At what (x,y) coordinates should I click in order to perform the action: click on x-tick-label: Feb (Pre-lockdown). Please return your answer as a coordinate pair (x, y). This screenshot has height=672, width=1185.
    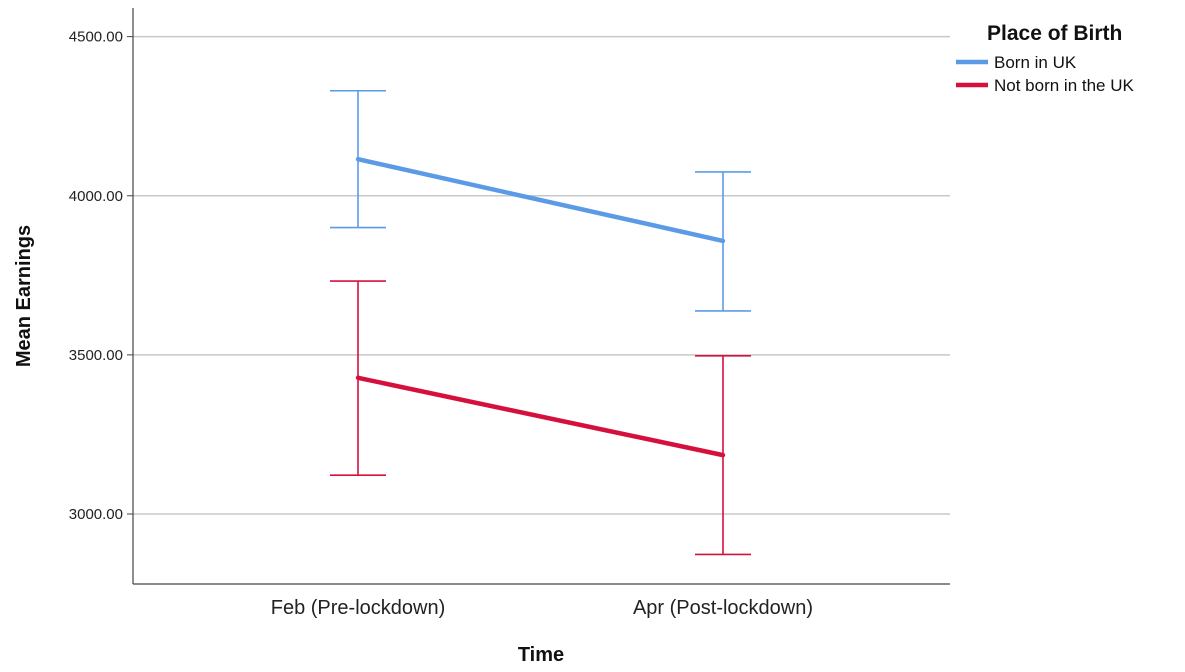
    Looking at the image, I should click on (358, 608).